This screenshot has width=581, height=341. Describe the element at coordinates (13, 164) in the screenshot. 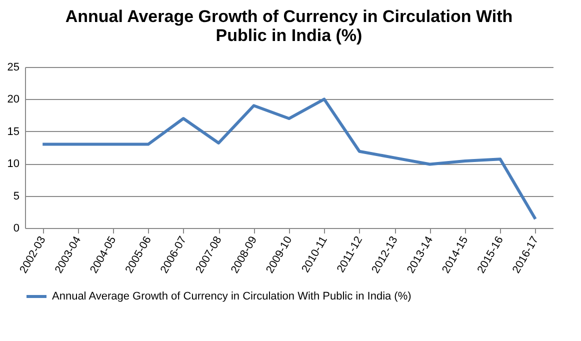

I see `y-tick-label: 10` at that location.